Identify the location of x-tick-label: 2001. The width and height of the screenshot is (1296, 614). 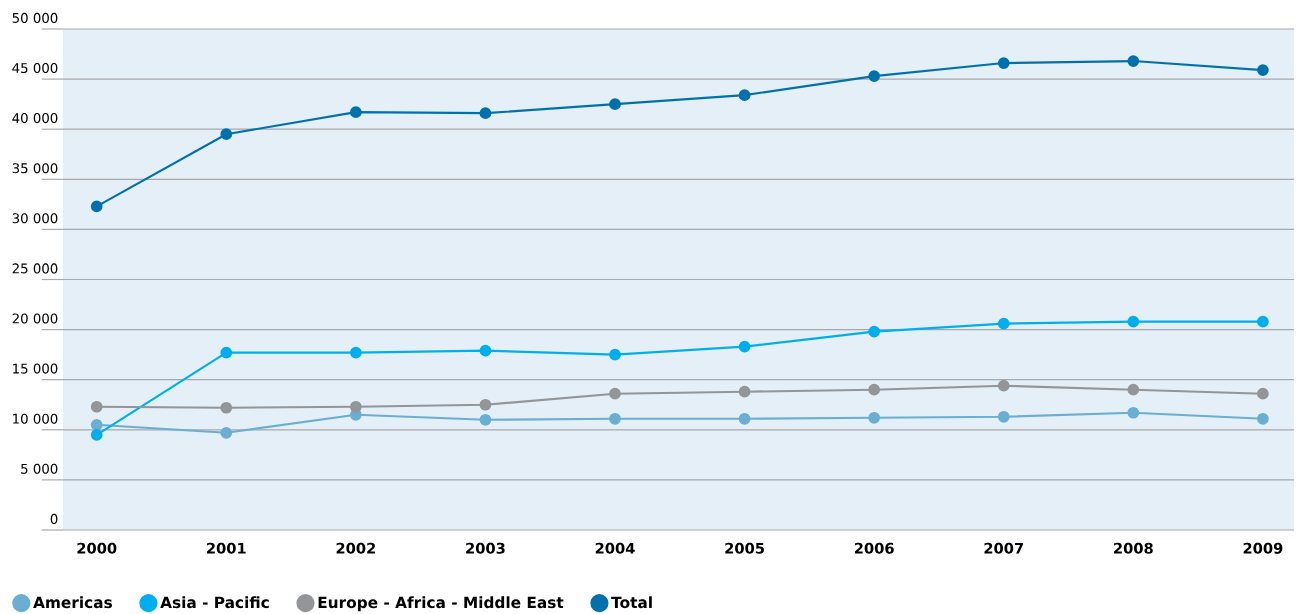
(226, 548).